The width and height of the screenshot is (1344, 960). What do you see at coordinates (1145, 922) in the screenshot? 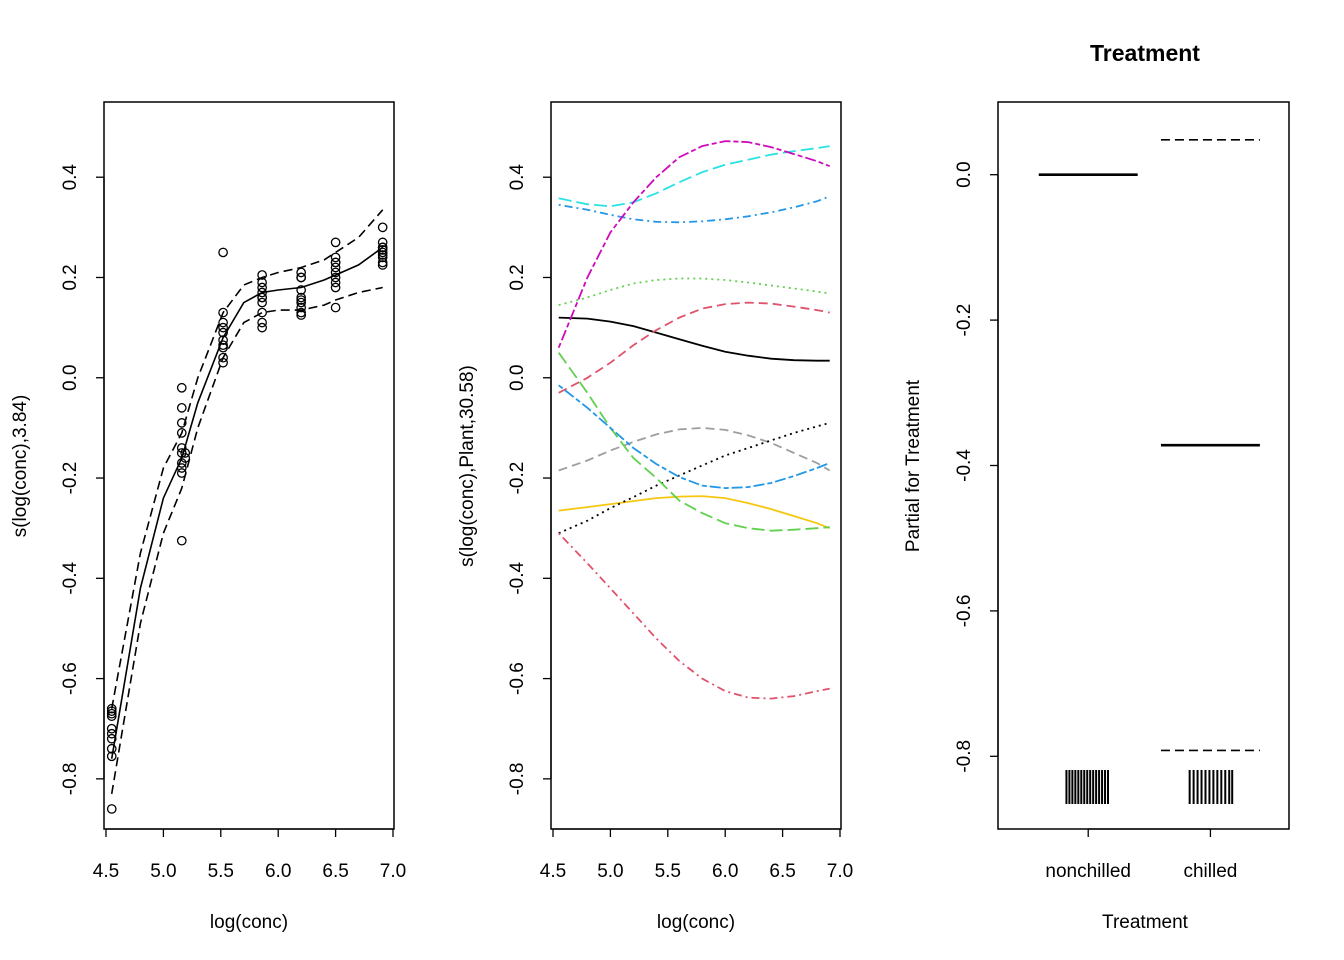
I see `panel-3-x-label: Treatment` at bounding box center [1145, 922].